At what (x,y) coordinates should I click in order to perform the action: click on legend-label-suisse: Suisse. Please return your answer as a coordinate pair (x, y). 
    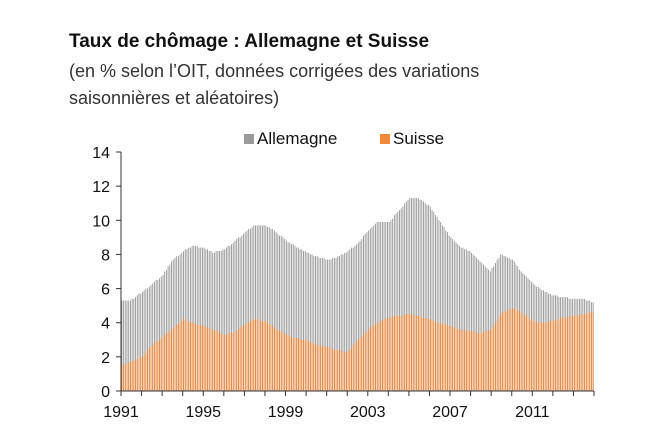
    Looking at the image, I should click on (418, 138).